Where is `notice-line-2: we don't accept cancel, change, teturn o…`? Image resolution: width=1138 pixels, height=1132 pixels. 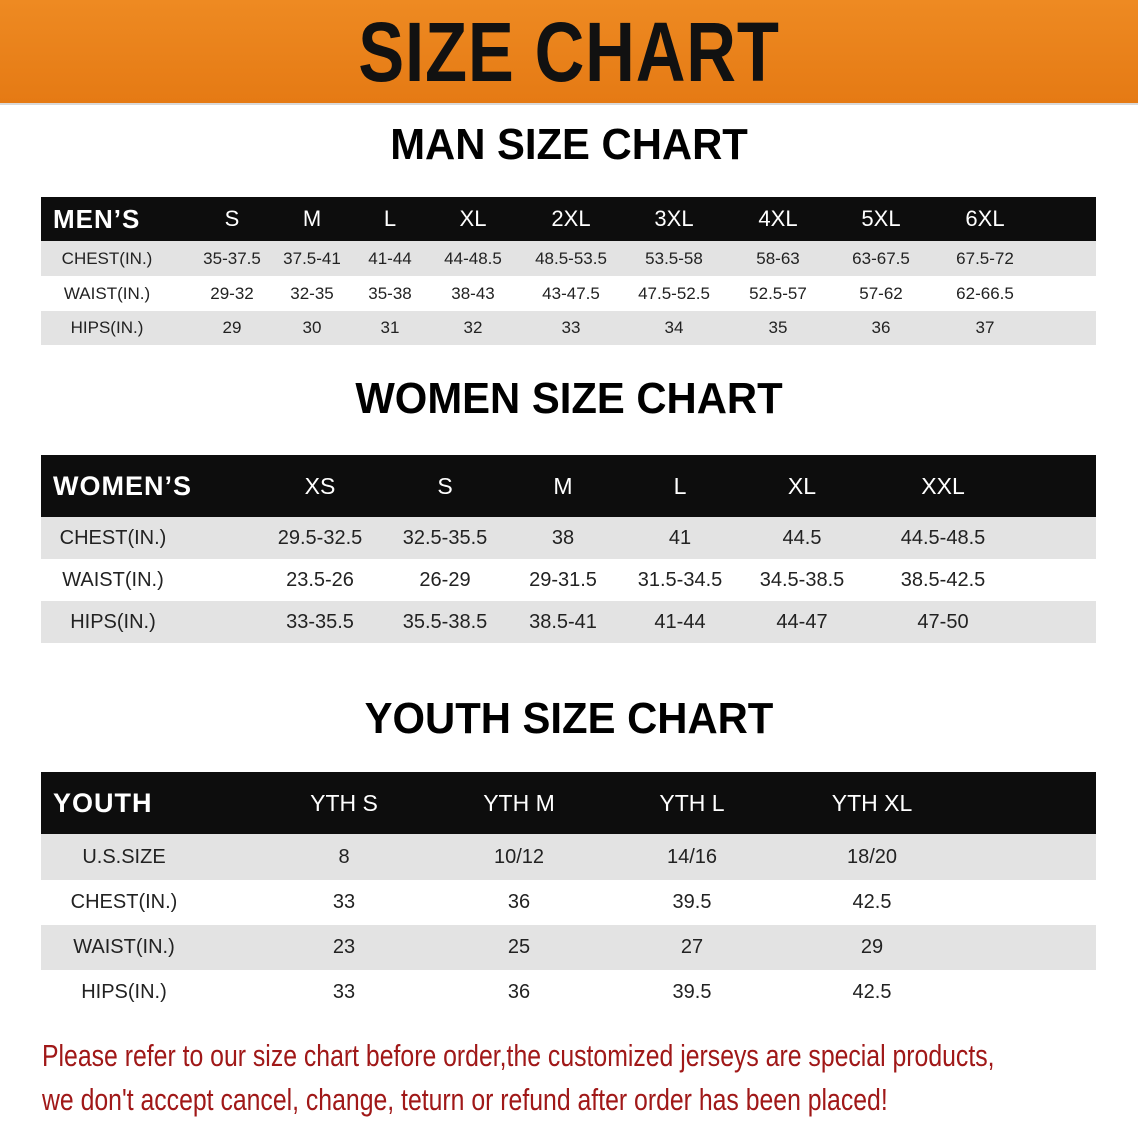
notice-line-2: we don't accept cancel, change, teturn o… is located at coordinates (465, 1099).